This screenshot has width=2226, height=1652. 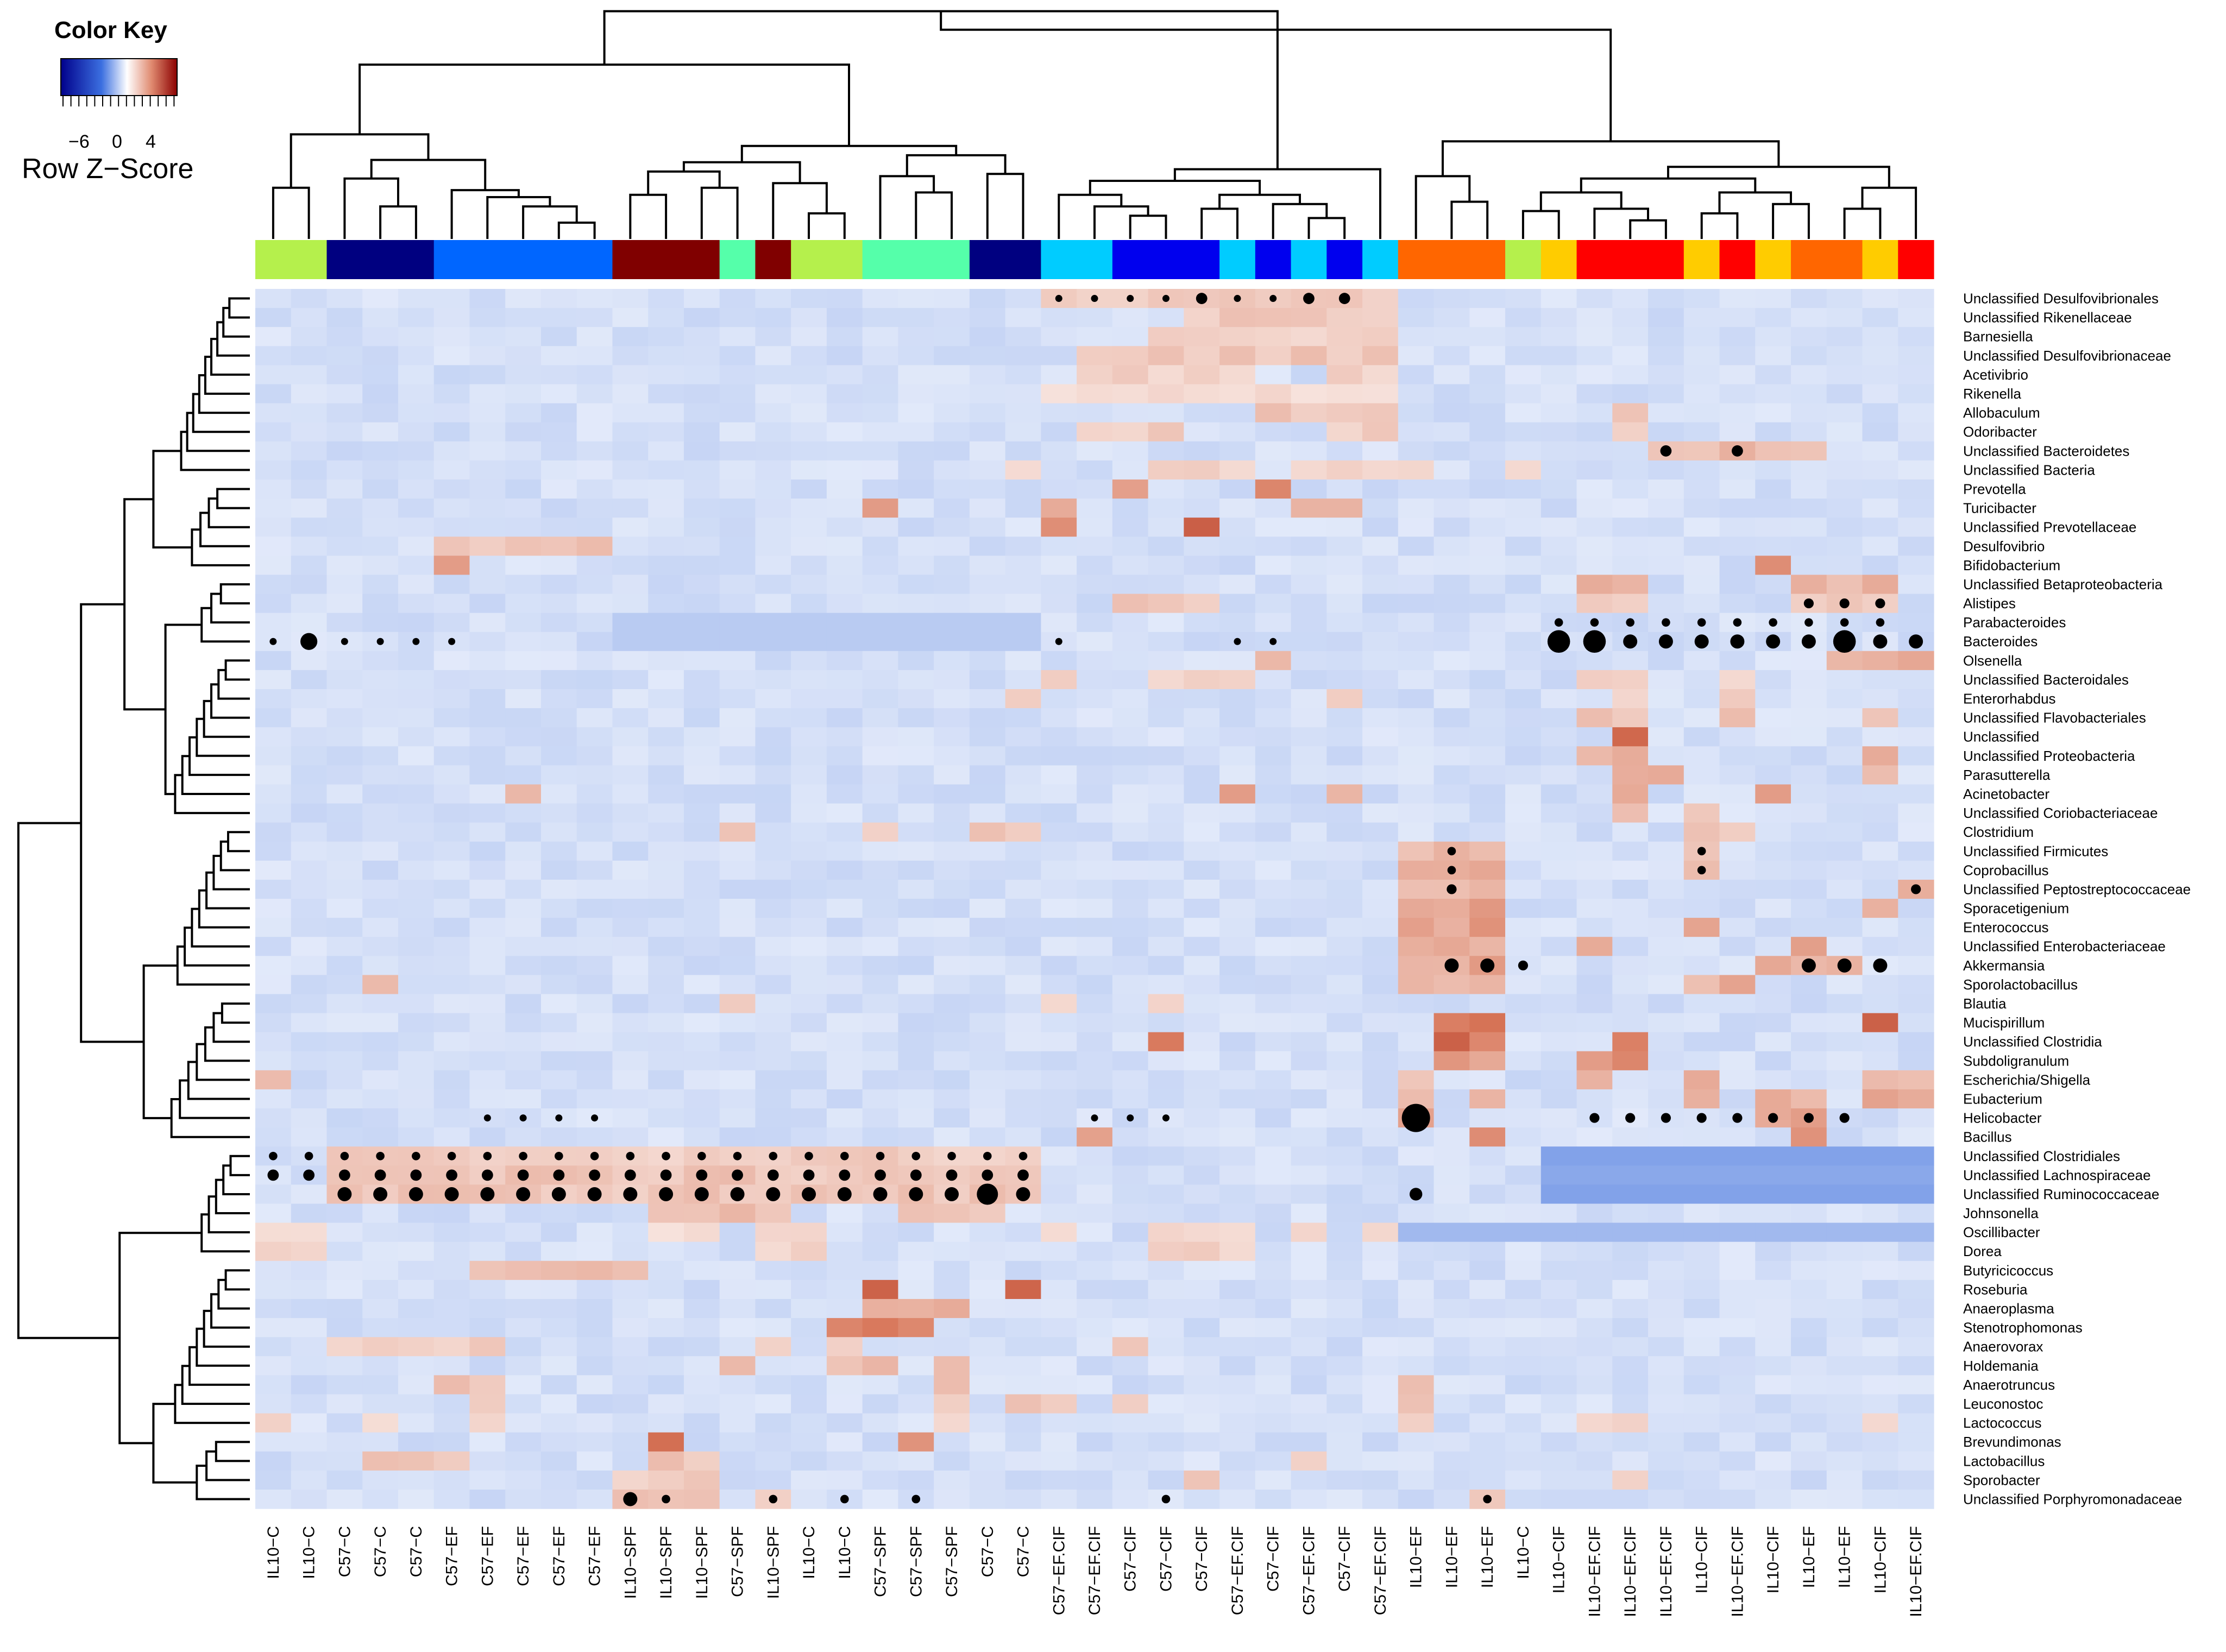 I want to click on color-key-tick-0: 0, so click(x=117, y=142).